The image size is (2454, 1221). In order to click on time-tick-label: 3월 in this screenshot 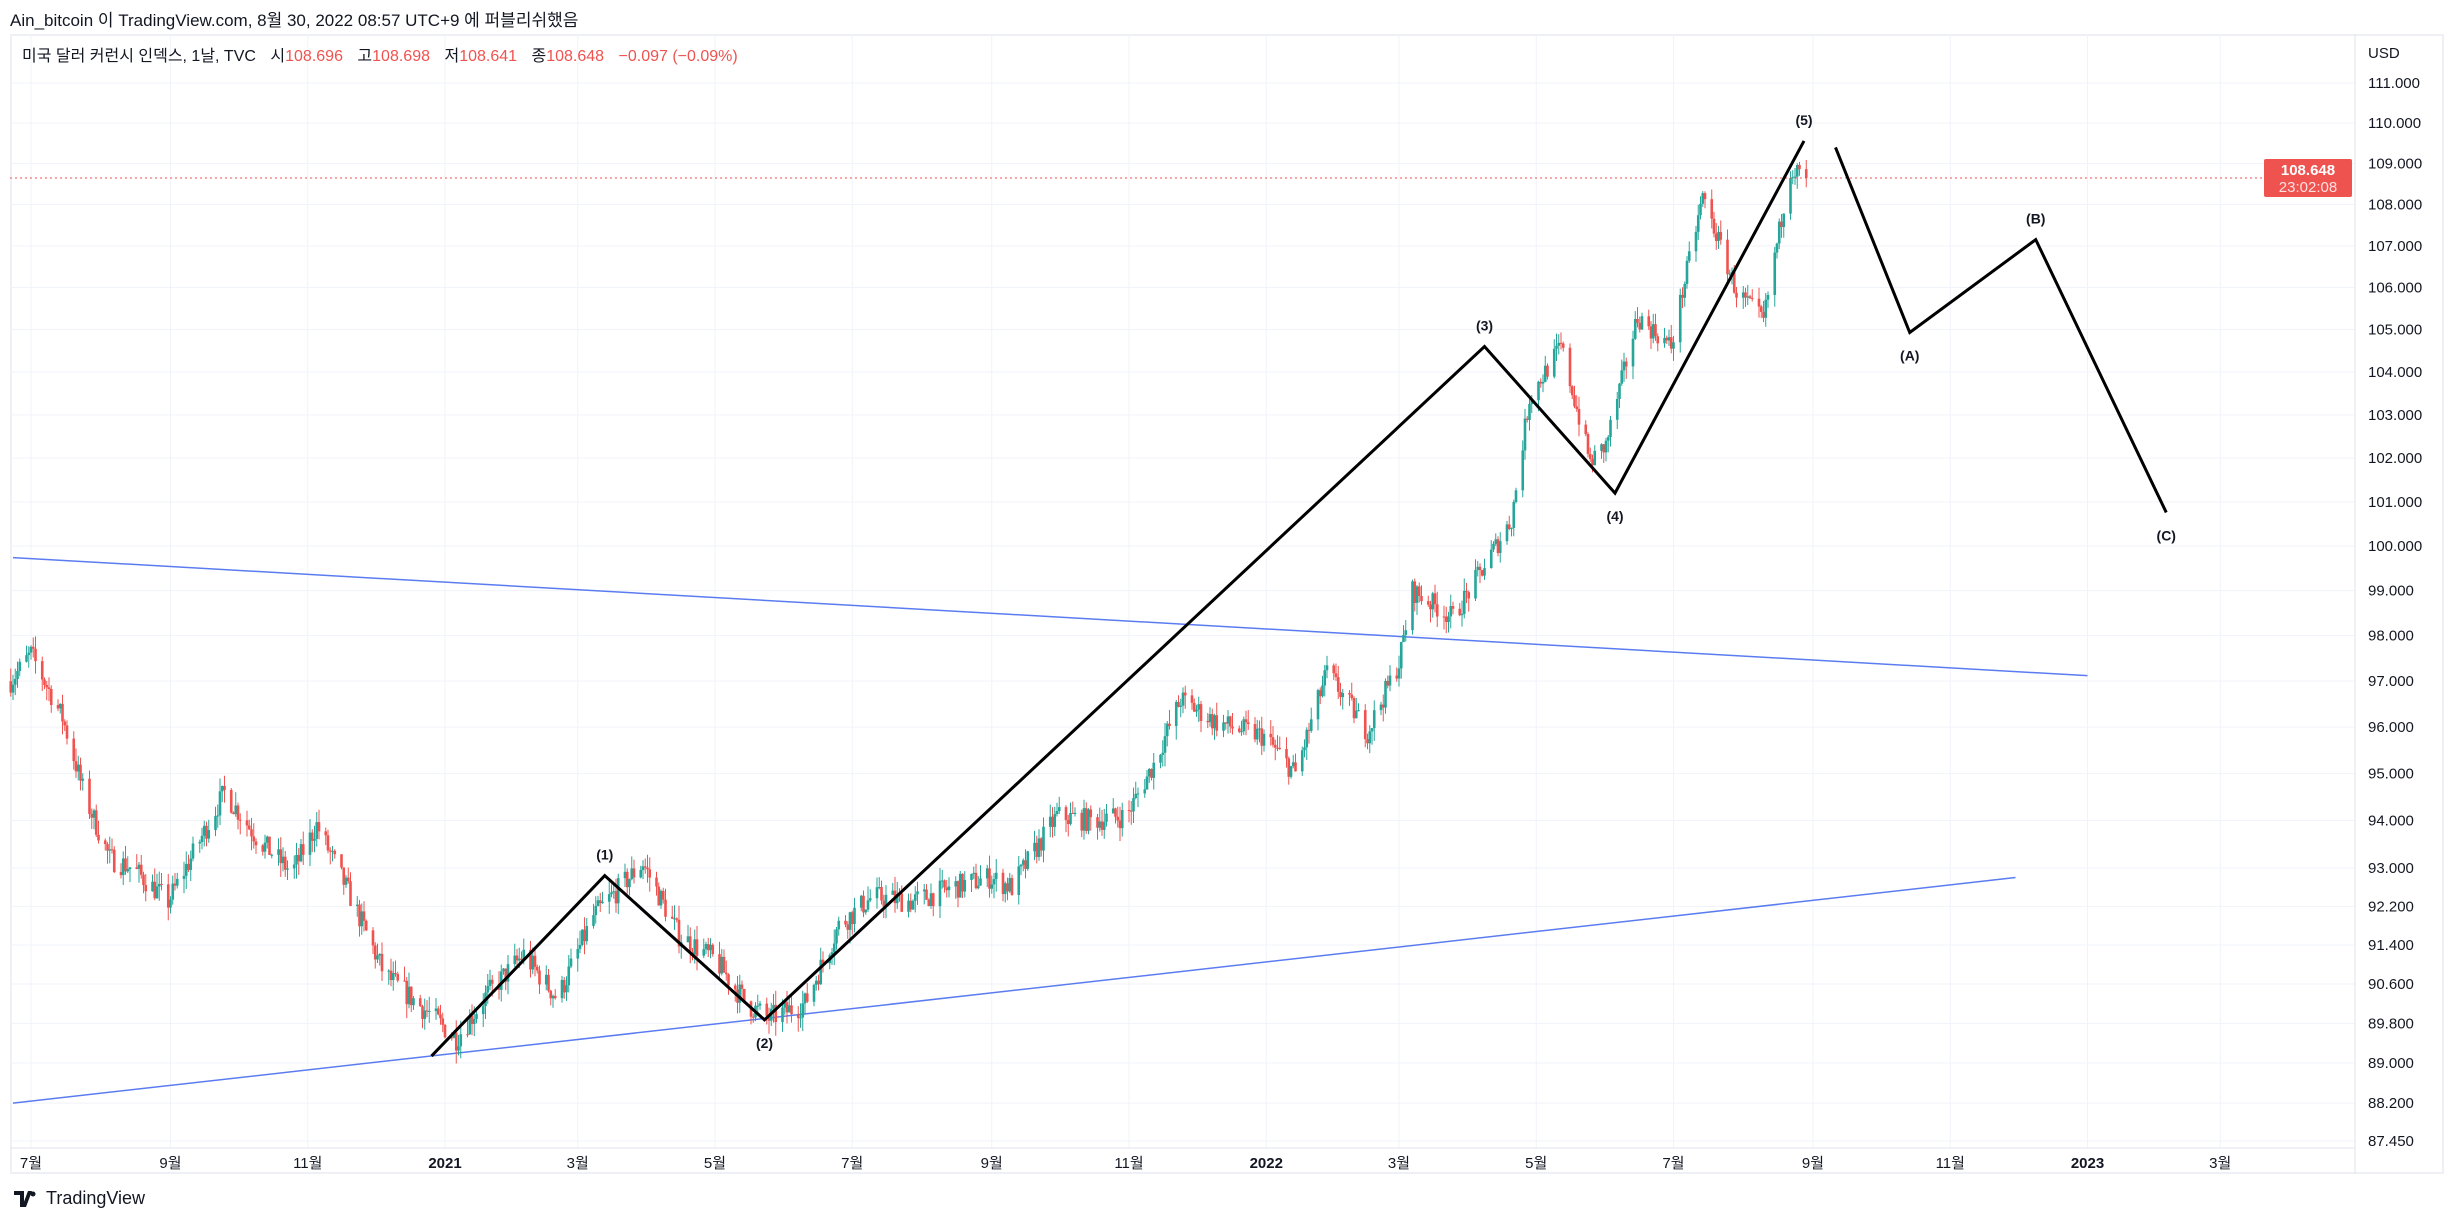, I will do `click(1399, 1163)`.